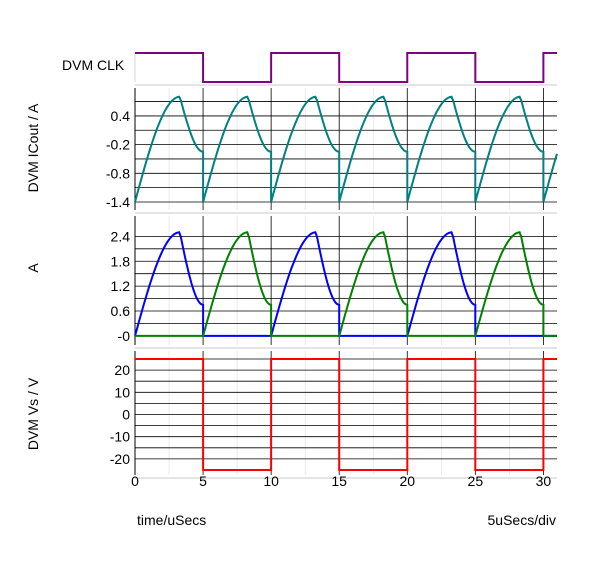 The image size is (600, 563). What do you see at coordinates (121, 236) in the screenshot?
I see `panel-2-ytick-label-0: 2.4` at bounding box center [121, 236].